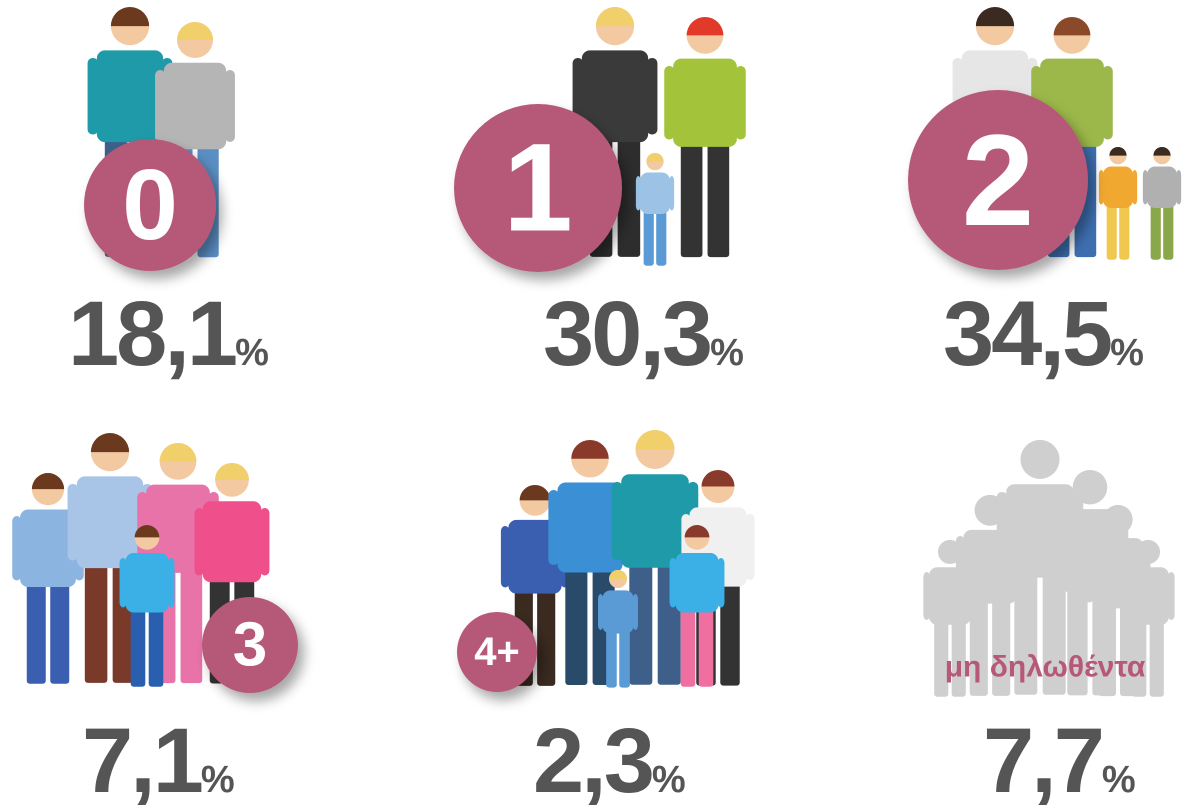 Image resolution: width=1189 pixels, height=805 pixels. Describe the element at coordinates (142, 757) in the screenshot. I see `value-number: 7,1` at that location.